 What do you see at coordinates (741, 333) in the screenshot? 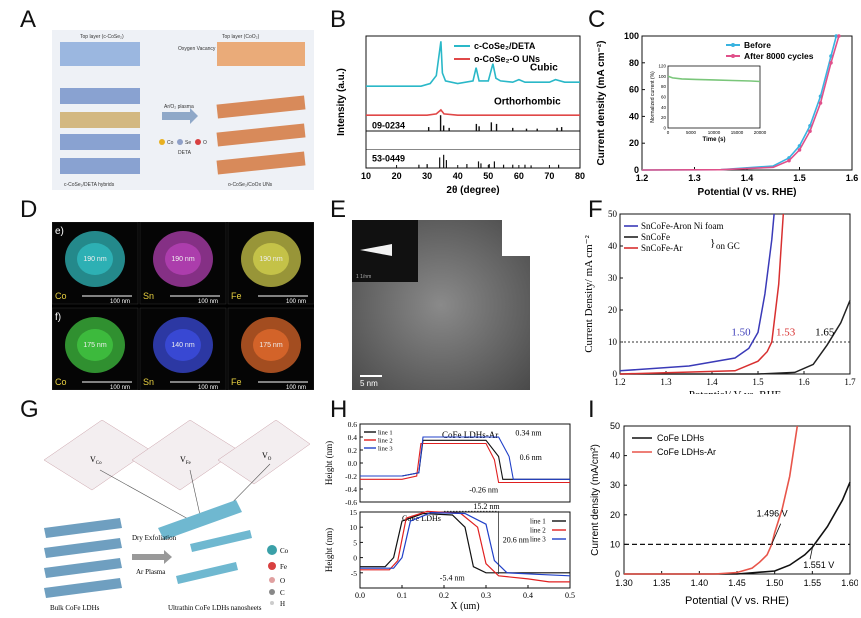
I see `annot-150: 1.50` at bounding box center [741, 333].